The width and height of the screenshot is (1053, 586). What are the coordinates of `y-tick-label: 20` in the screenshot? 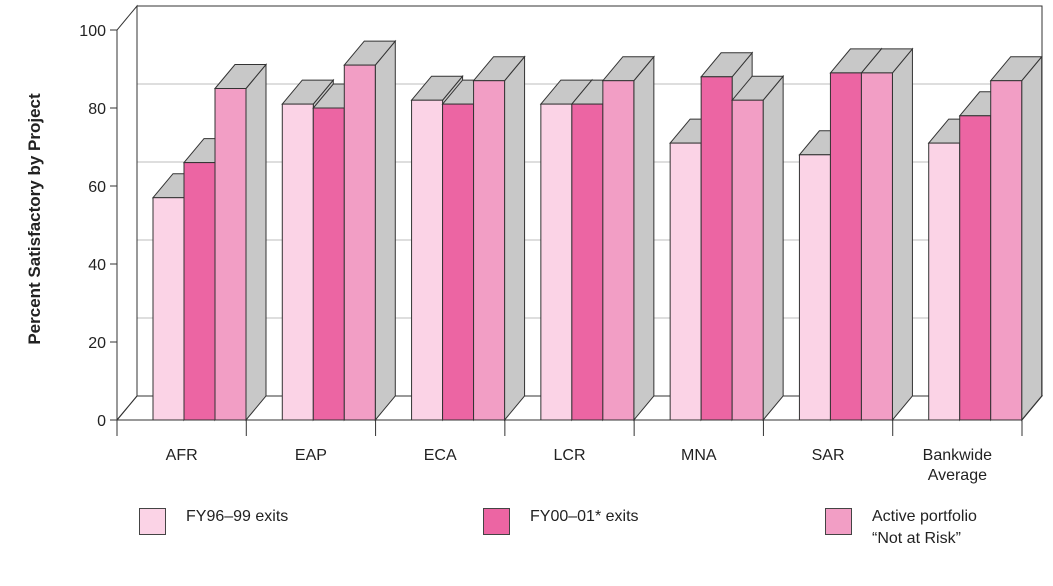 It's located at (97, 343).